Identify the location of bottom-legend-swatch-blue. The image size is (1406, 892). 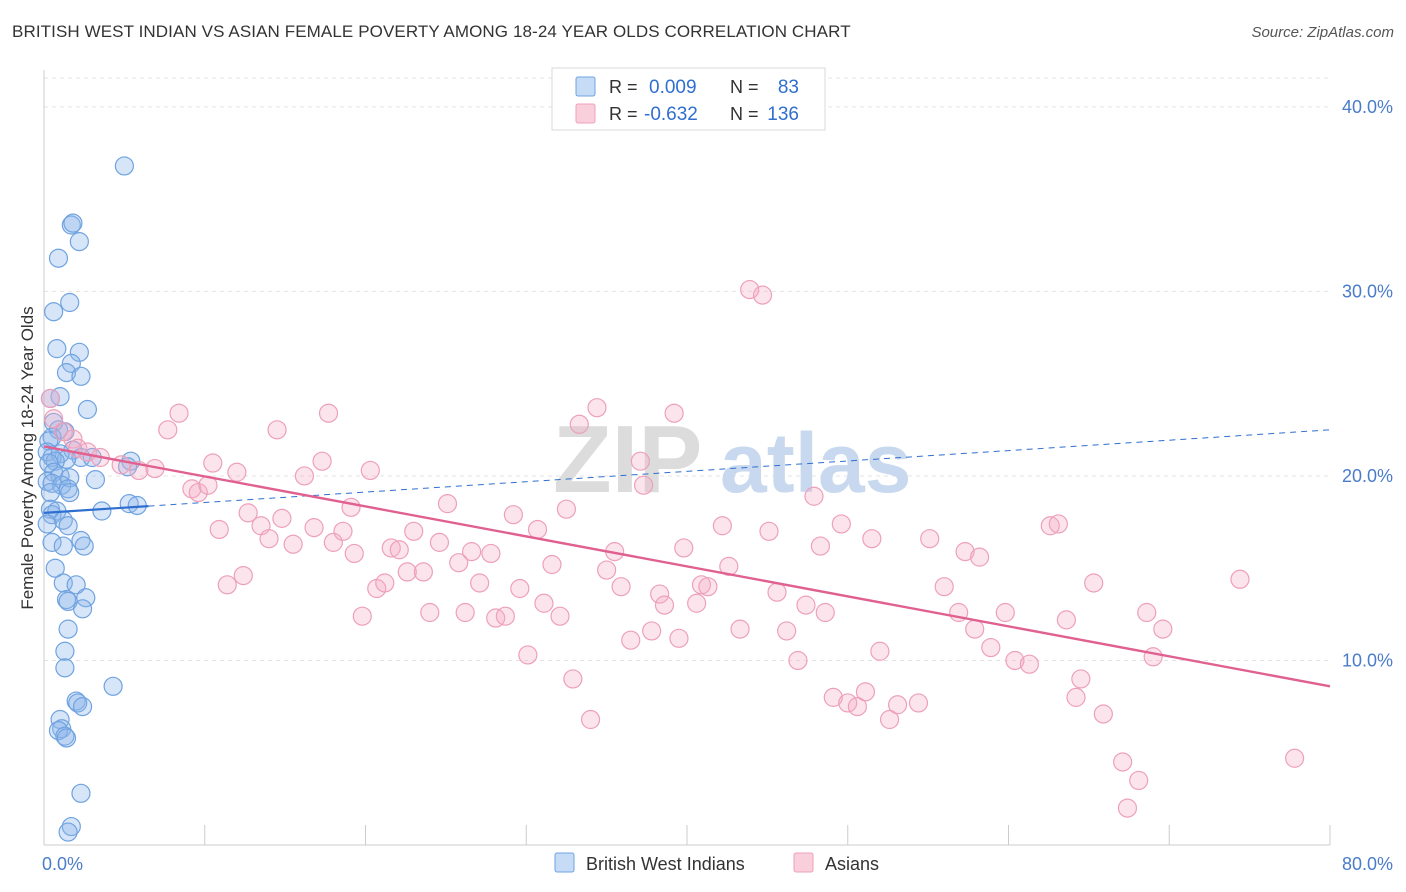
(564, 862).